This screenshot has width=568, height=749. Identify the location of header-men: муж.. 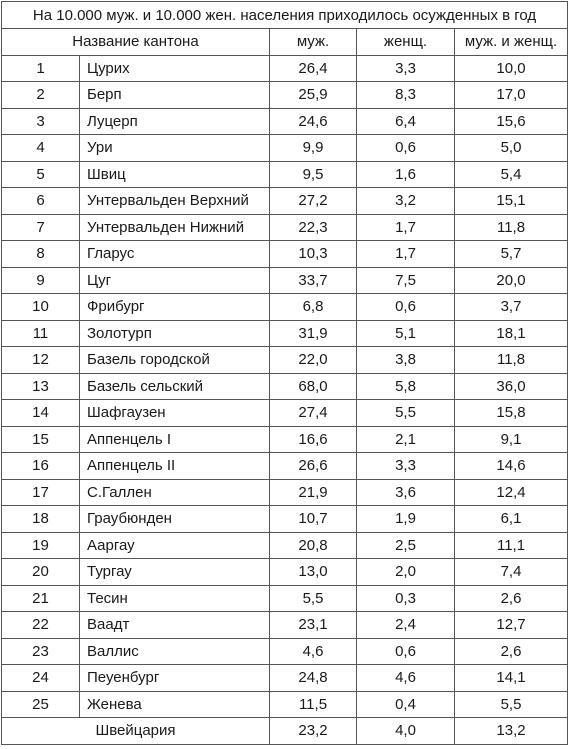
(313, 42).